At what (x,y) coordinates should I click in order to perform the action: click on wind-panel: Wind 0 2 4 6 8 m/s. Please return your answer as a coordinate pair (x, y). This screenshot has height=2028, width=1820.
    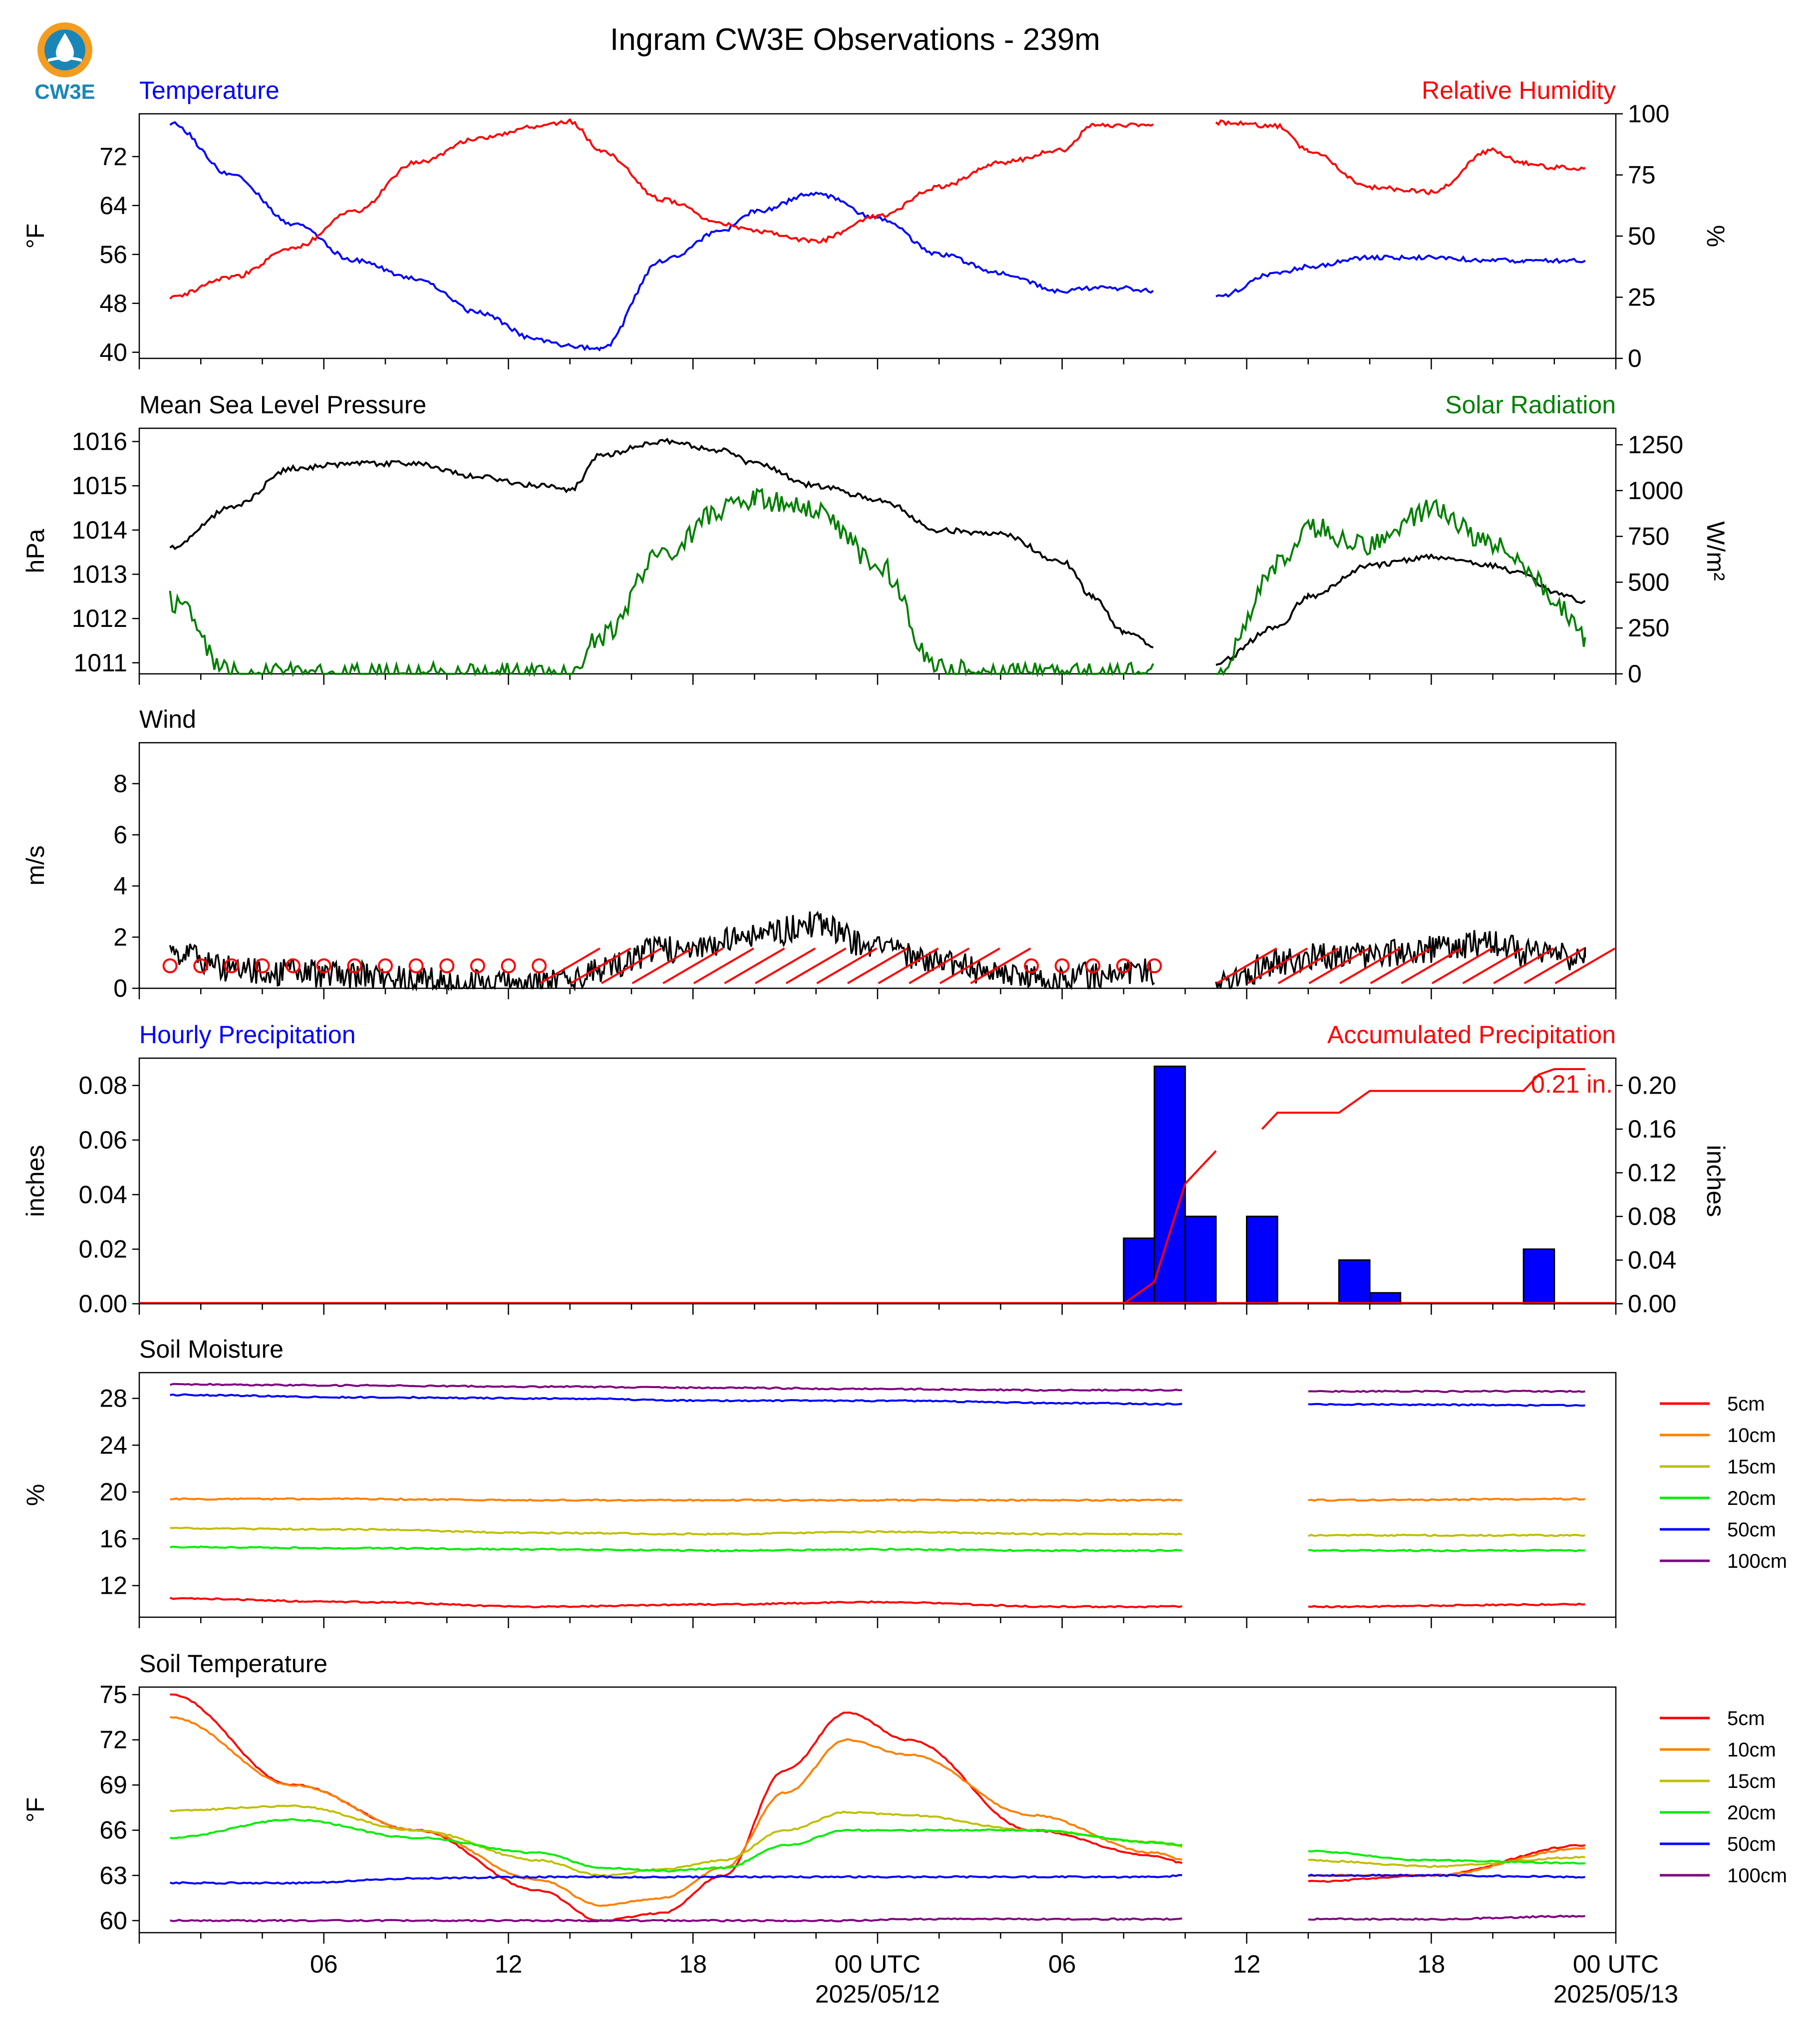
    Looking at the image, I should click on (819, 853).